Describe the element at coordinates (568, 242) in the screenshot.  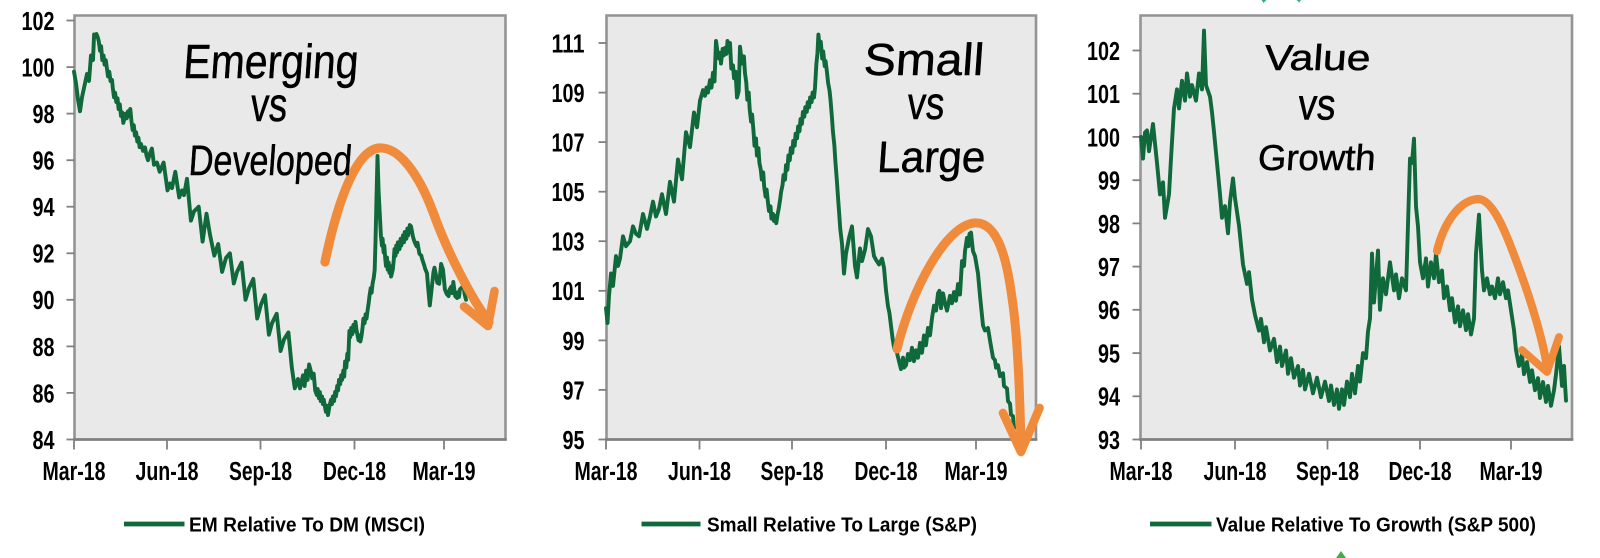
I see `svg-text: 103` at that location.